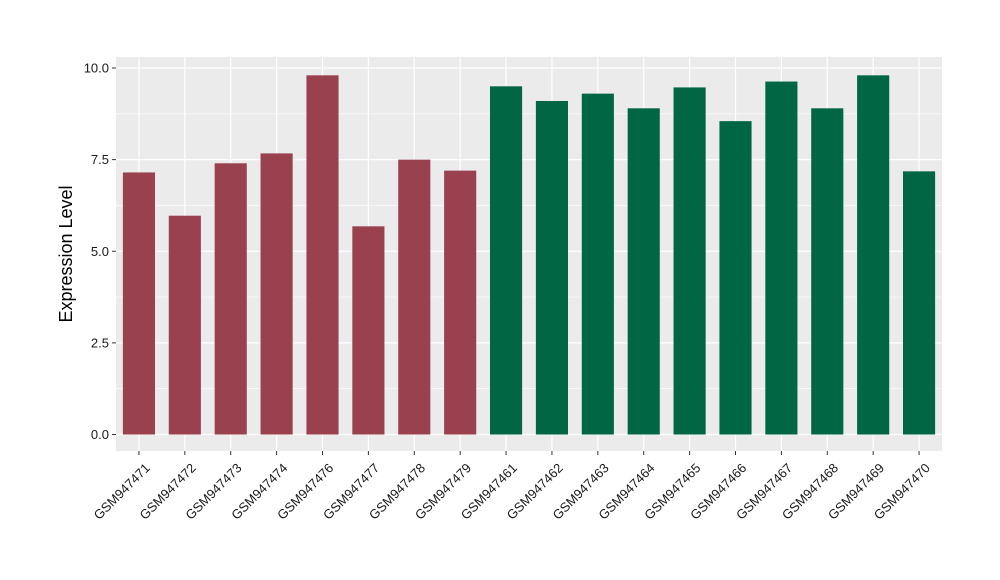 The width and height of the screenshot is (1000, 580). I want to click on bar-GSM947465, so click(689, 261).